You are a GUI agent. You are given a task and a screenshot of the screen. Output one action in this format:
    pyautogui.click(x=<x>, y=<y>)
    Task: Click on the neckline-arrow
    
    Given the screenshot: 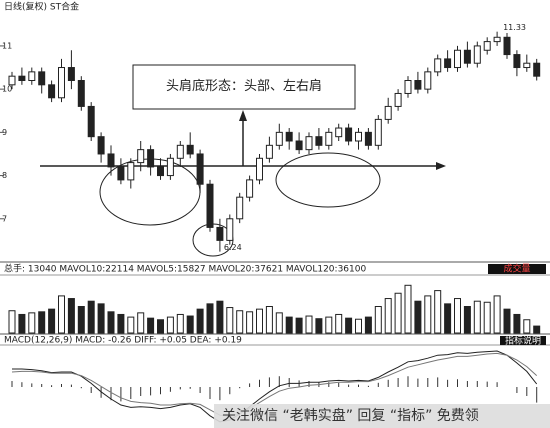 What is the action you would take?
    pyautogui.click(x=441, y=166)
    